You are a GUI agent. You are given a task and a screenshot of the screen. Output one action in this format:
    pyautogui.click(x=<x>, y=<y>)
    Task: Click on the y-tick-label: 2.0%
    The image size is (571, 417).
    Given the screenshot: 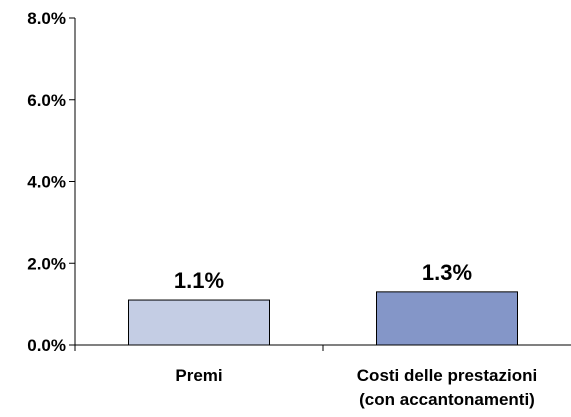 What is the action you would take?
    pyautogui.click(x=46, y=263)
    